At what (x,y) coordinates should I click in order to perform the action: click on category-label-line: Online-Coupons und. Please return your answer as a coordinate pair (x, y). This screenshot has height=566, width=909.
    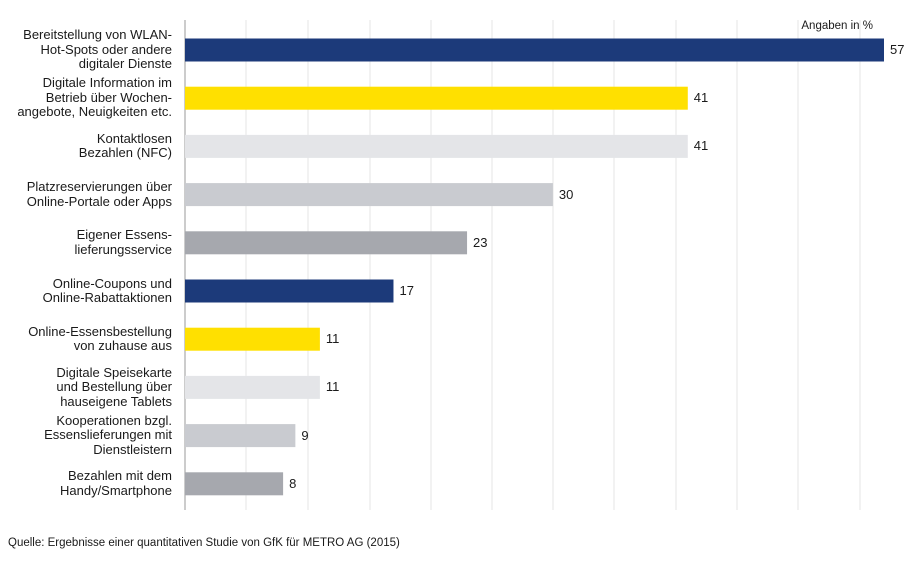
    Looking at the image, I should click on (112, 283).